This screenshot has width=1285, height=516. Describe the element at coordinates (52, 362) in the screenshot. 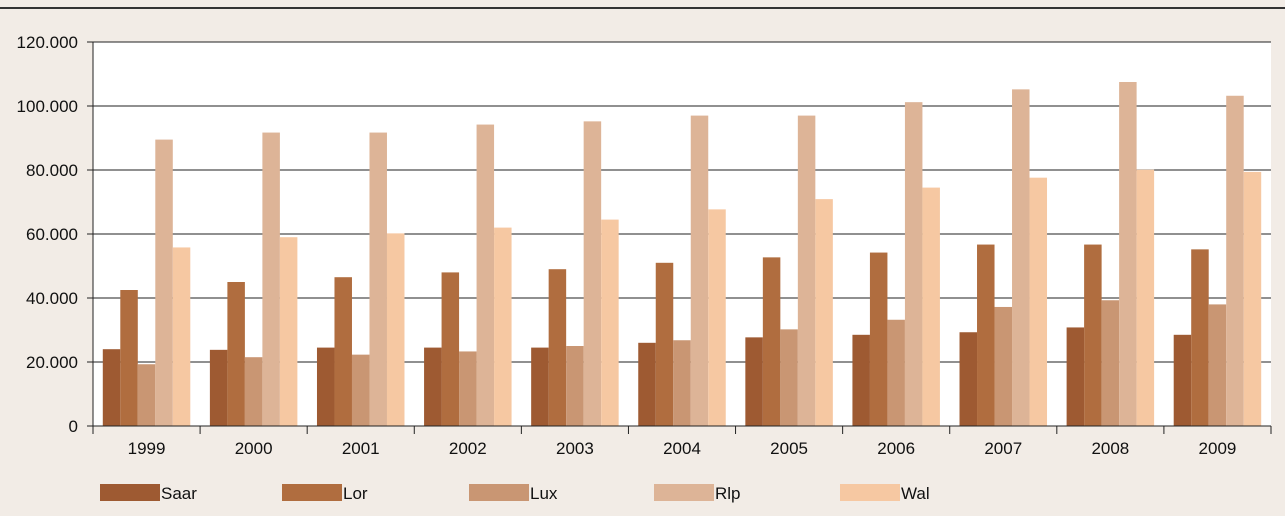

I see `y-tick-label: 20.000` at that location.